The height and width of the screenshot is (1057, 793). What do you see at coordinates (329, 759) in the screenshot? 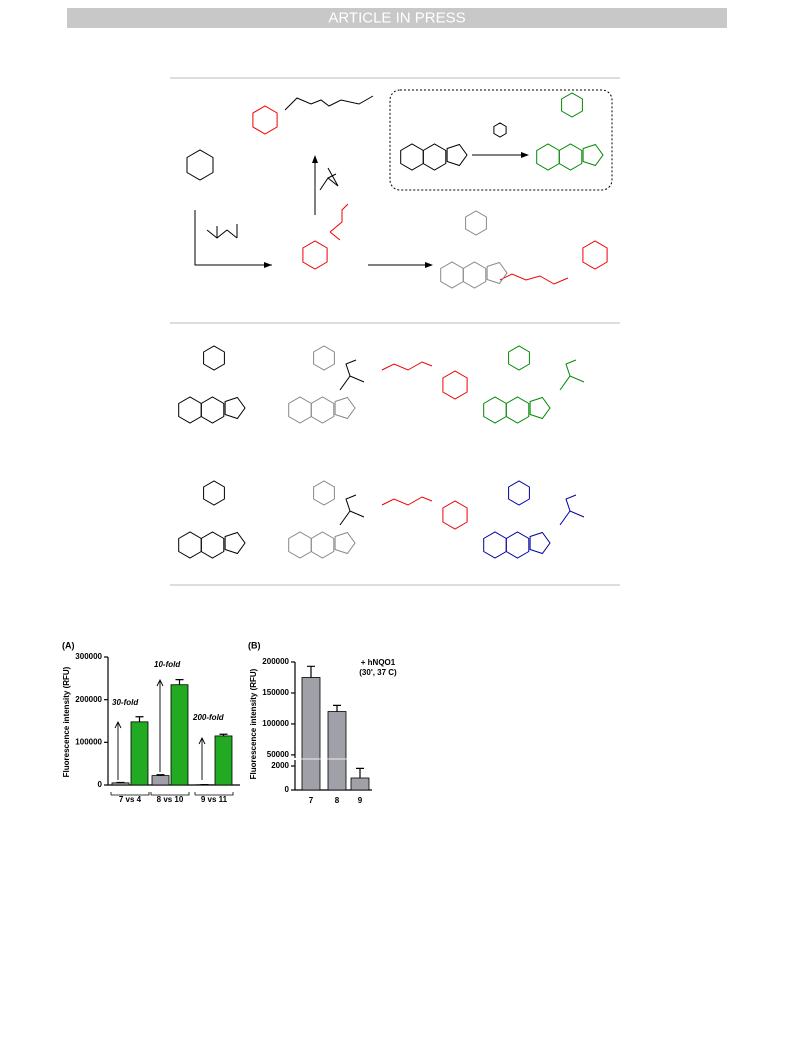
I see `axis-break` at bounding box center [329, 759].